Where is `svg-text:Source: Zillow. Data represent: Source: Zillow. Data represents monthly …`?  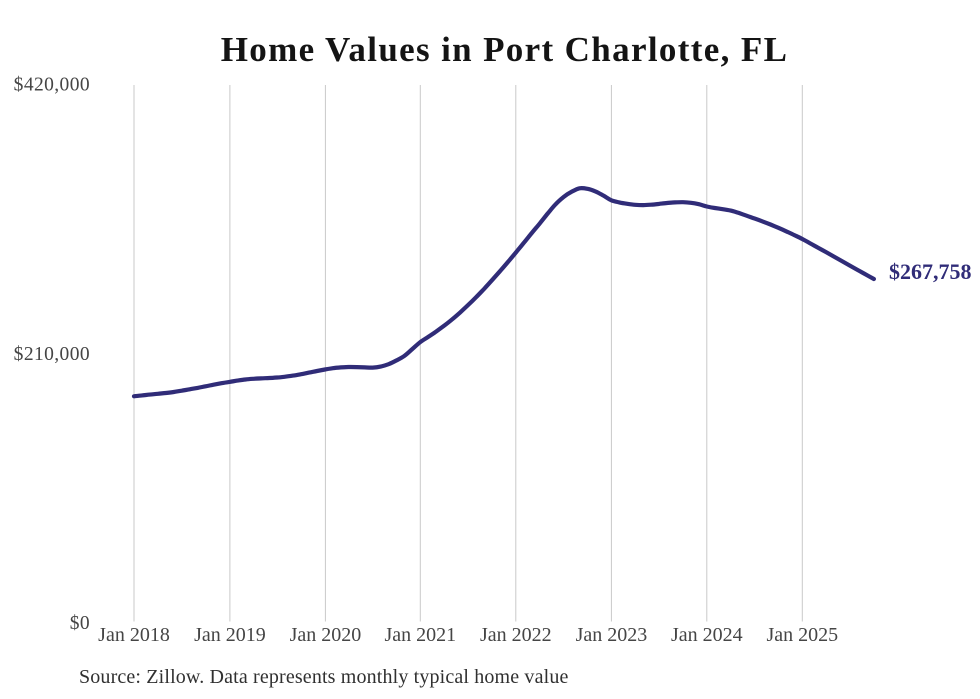 svg-text:Source: Zillow. Data represent: Source: Zillow. Data represents monthly … is located at coordinates (324, 677).